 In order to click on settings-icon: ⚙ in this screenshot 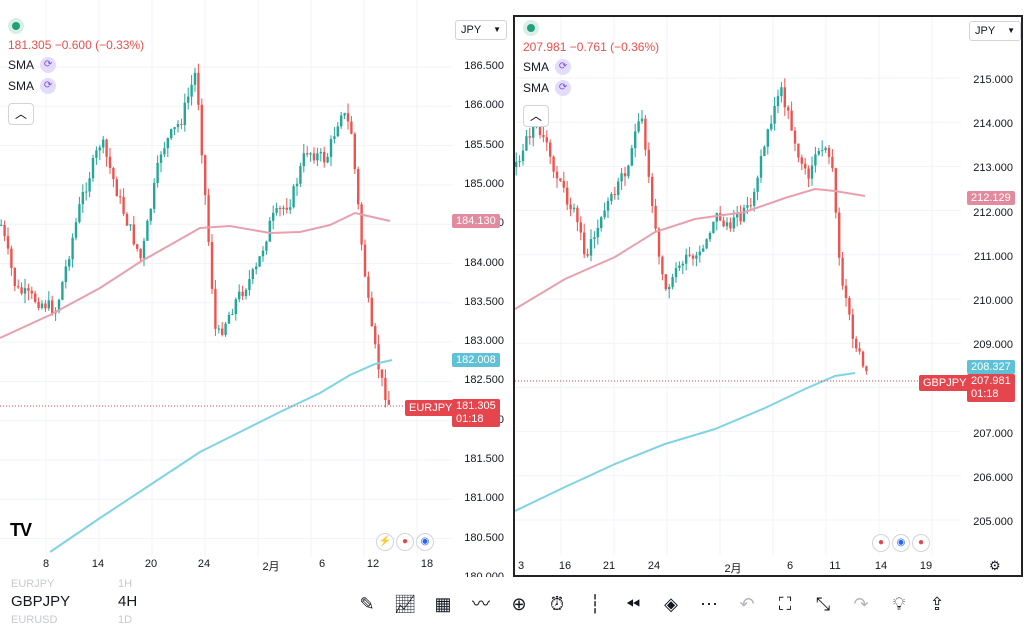, I will do `click(995, 565)`.